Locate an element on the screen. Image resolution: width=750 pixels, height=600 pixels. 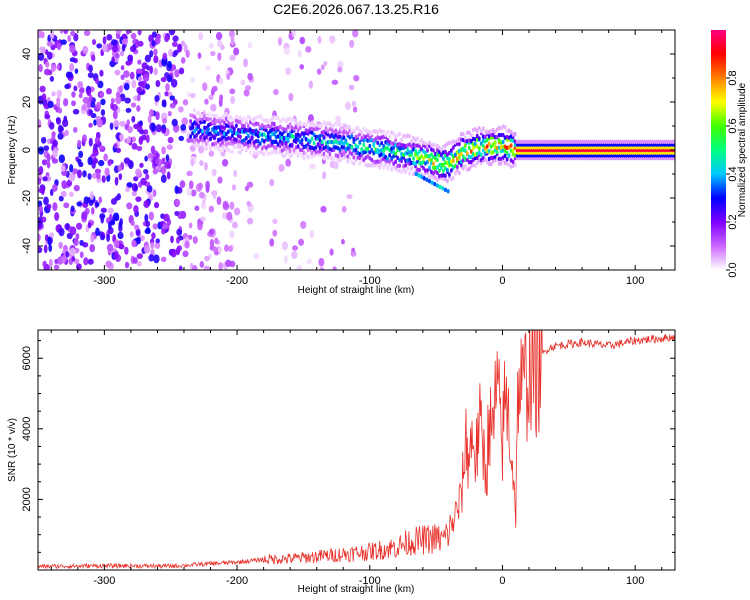
spectrogram-dip-cell is located at coordinates (445, 190).